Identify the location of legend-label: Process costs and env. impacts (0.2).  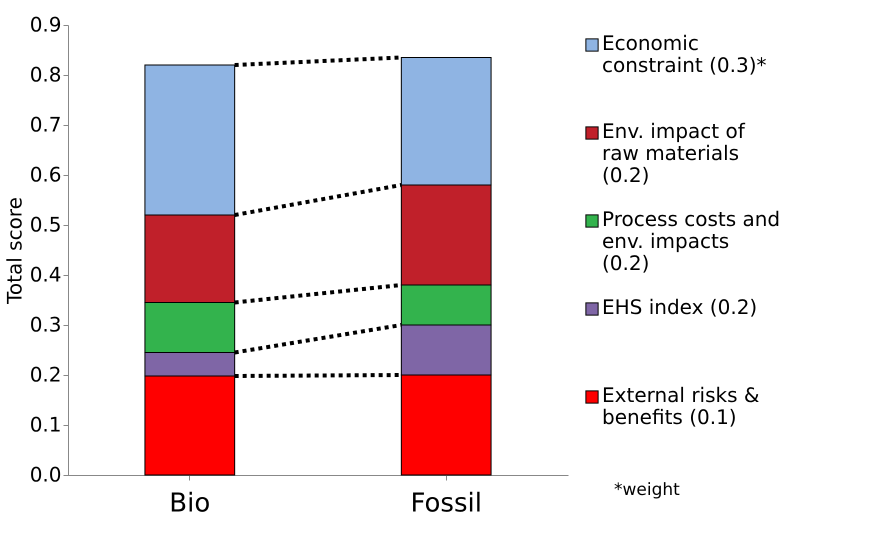
(691, 241).